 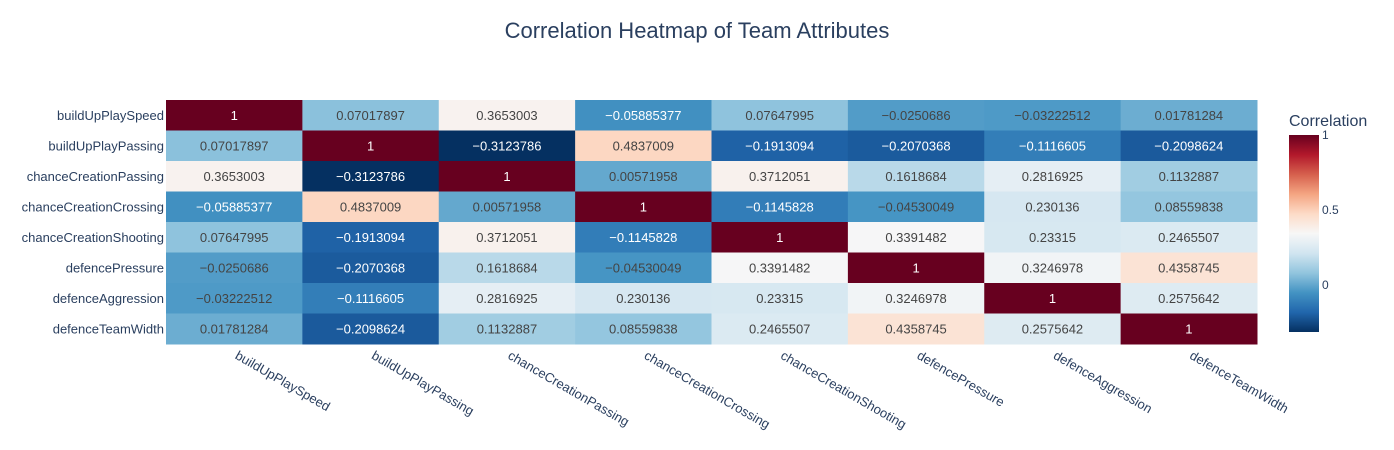 I want to click on colorbar-ticks: 00.51, so click(x=1330, y=210).